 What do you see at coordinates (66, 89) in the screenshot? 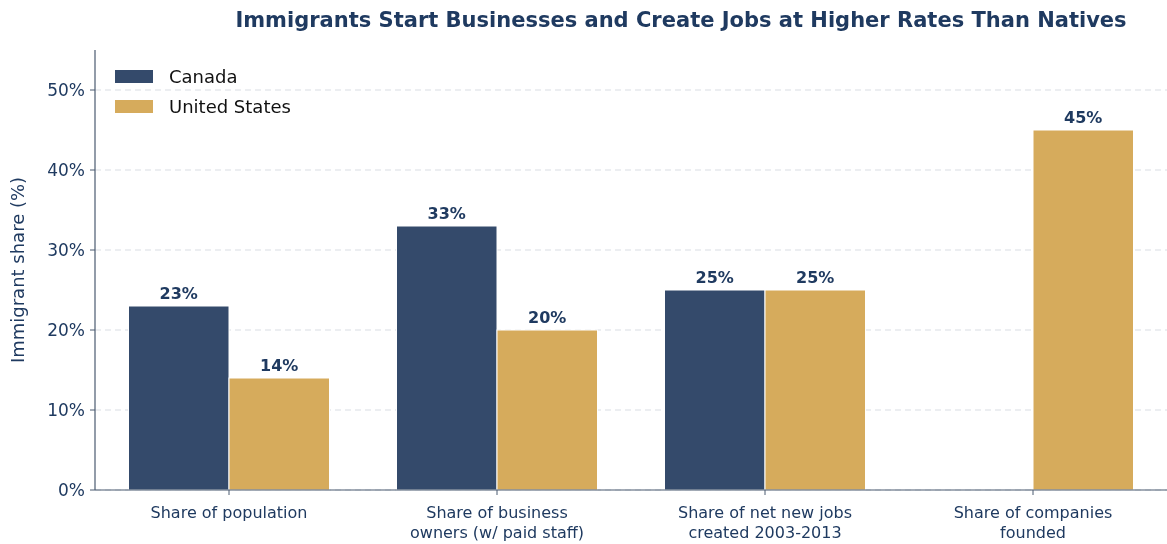
I see `y-tick-label: 50%` at bounding box center [66, 89].